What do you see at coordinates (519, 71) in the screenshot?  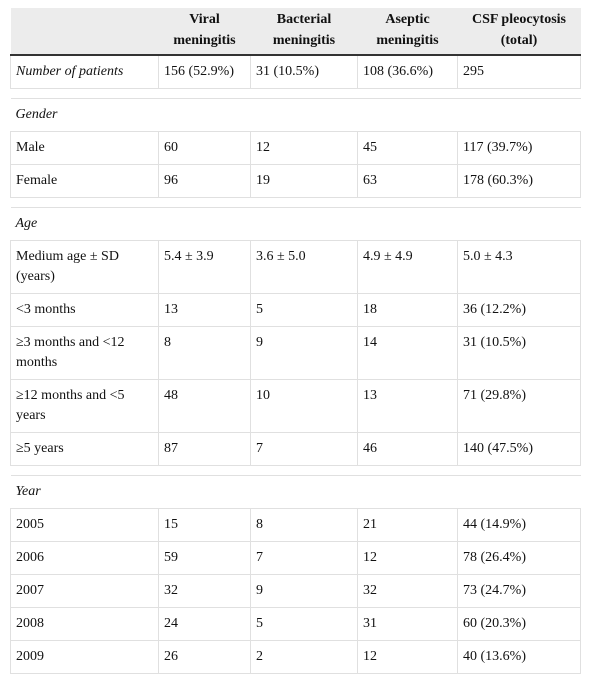 I see `table-cell: 295` at bounding box center [519, 71].